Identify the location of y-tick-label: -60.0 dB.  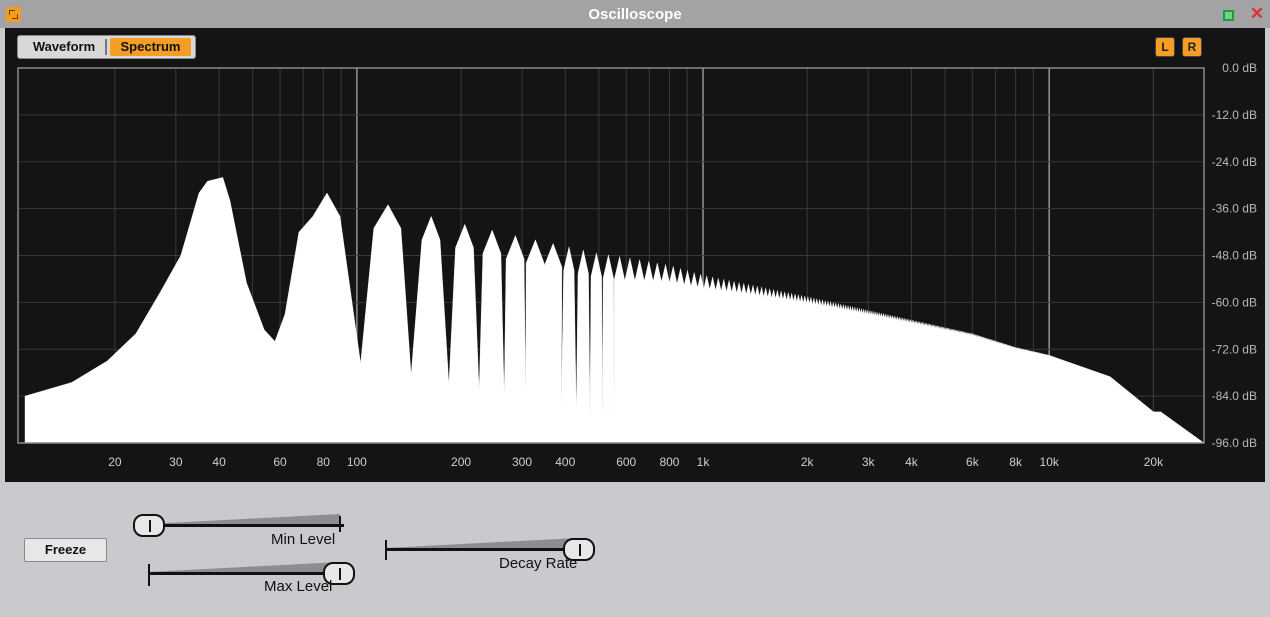
(1234, 302).